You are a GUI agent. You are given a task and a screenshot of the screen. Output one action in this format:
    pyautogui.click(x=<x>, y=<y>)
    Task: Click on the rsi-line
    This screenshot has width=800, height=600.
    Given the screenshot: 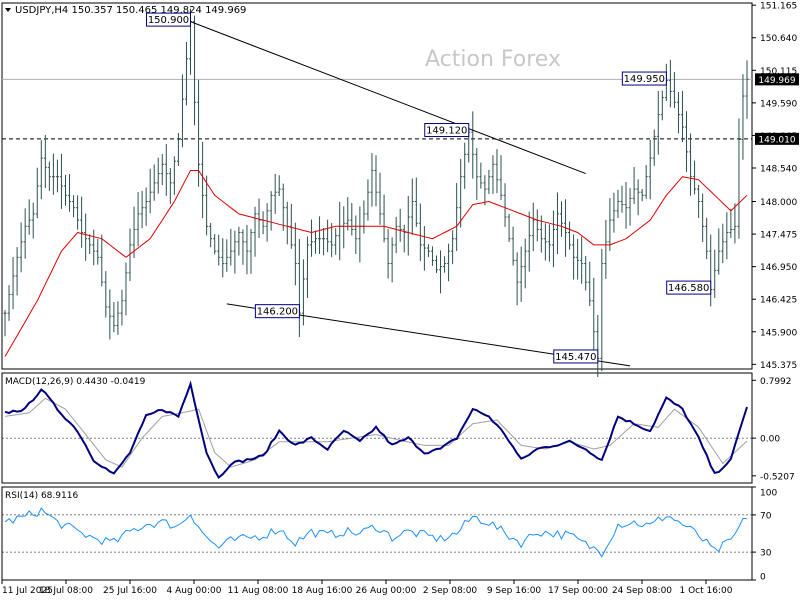 What is the action you would take?
    pyautogui.click(x=376, y=532)
    